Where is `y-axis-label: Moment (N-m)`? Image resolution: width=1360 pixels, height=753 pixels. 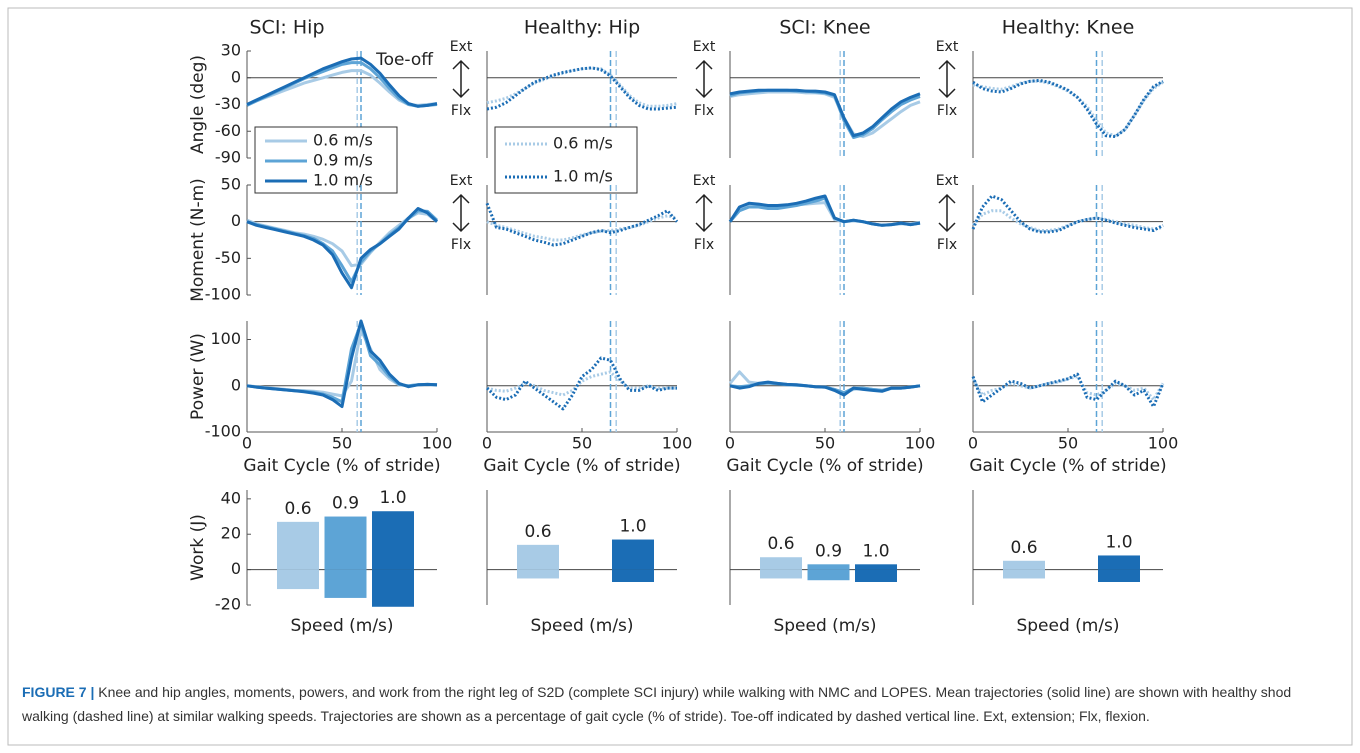 y-axis-label: Moment (N-m) is located at coordinates (198, 240).